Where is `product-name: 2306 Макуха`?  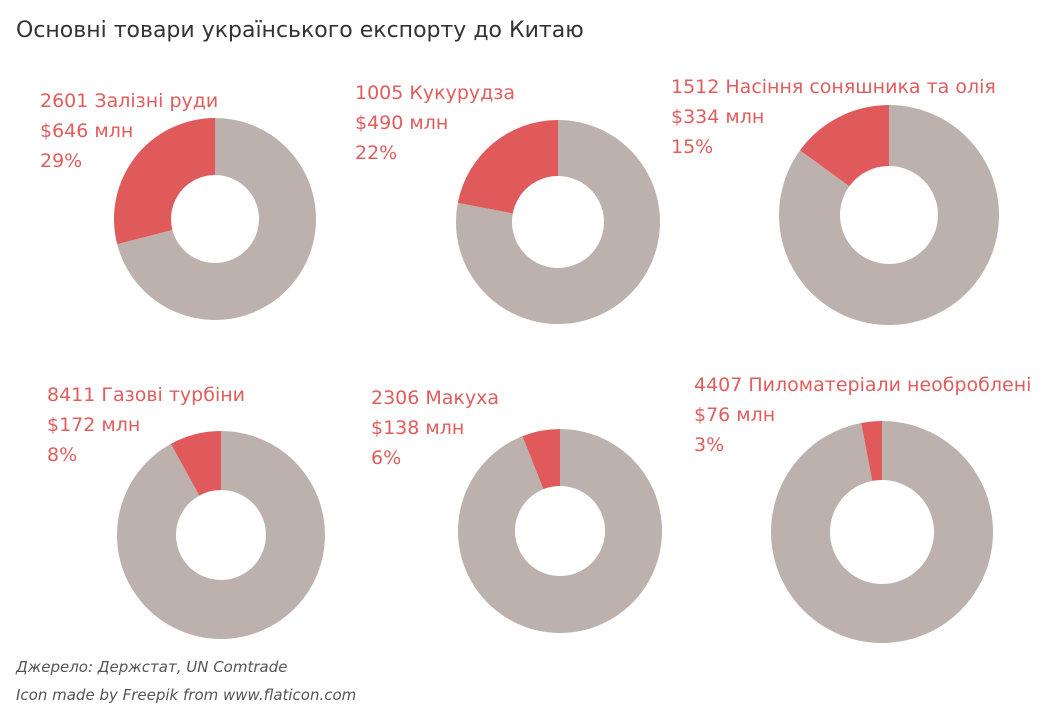 product-name: 2306 Макуха is located at coordinates (435, 398).